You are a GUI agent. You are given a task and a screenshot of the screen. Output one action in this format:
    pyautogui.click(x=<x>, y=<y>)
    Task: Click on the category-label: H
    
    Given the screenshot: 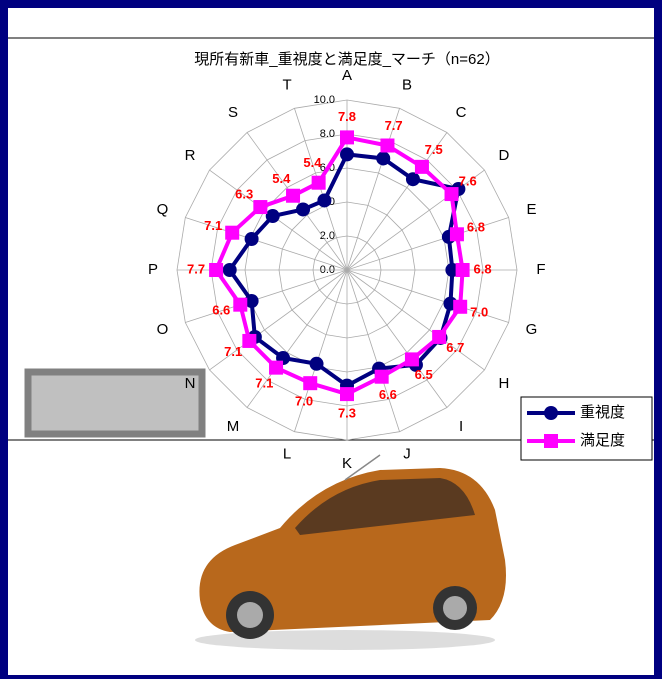 What is the action you would take?
    pyautogui.click(x=504, y=383)
    